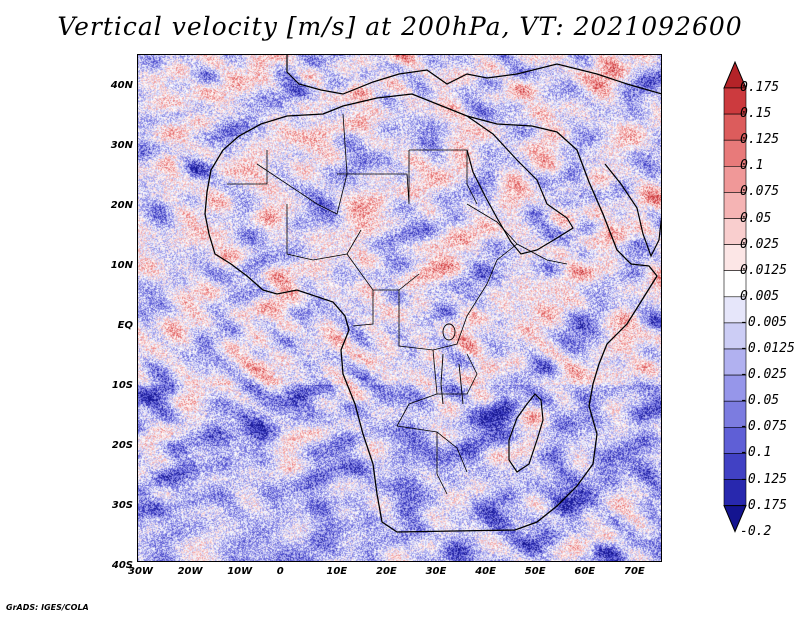  What do you see at coordinates (756, 114) in the screenshot?
I see `colorbar-label: 0.15` at bounding box center [756, 114].